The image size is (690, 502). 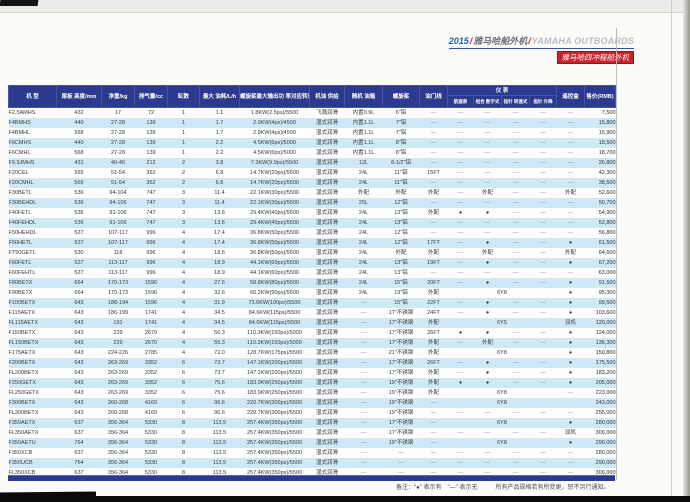 I want to click on cell: 26,800, so click(x=600, y=163).